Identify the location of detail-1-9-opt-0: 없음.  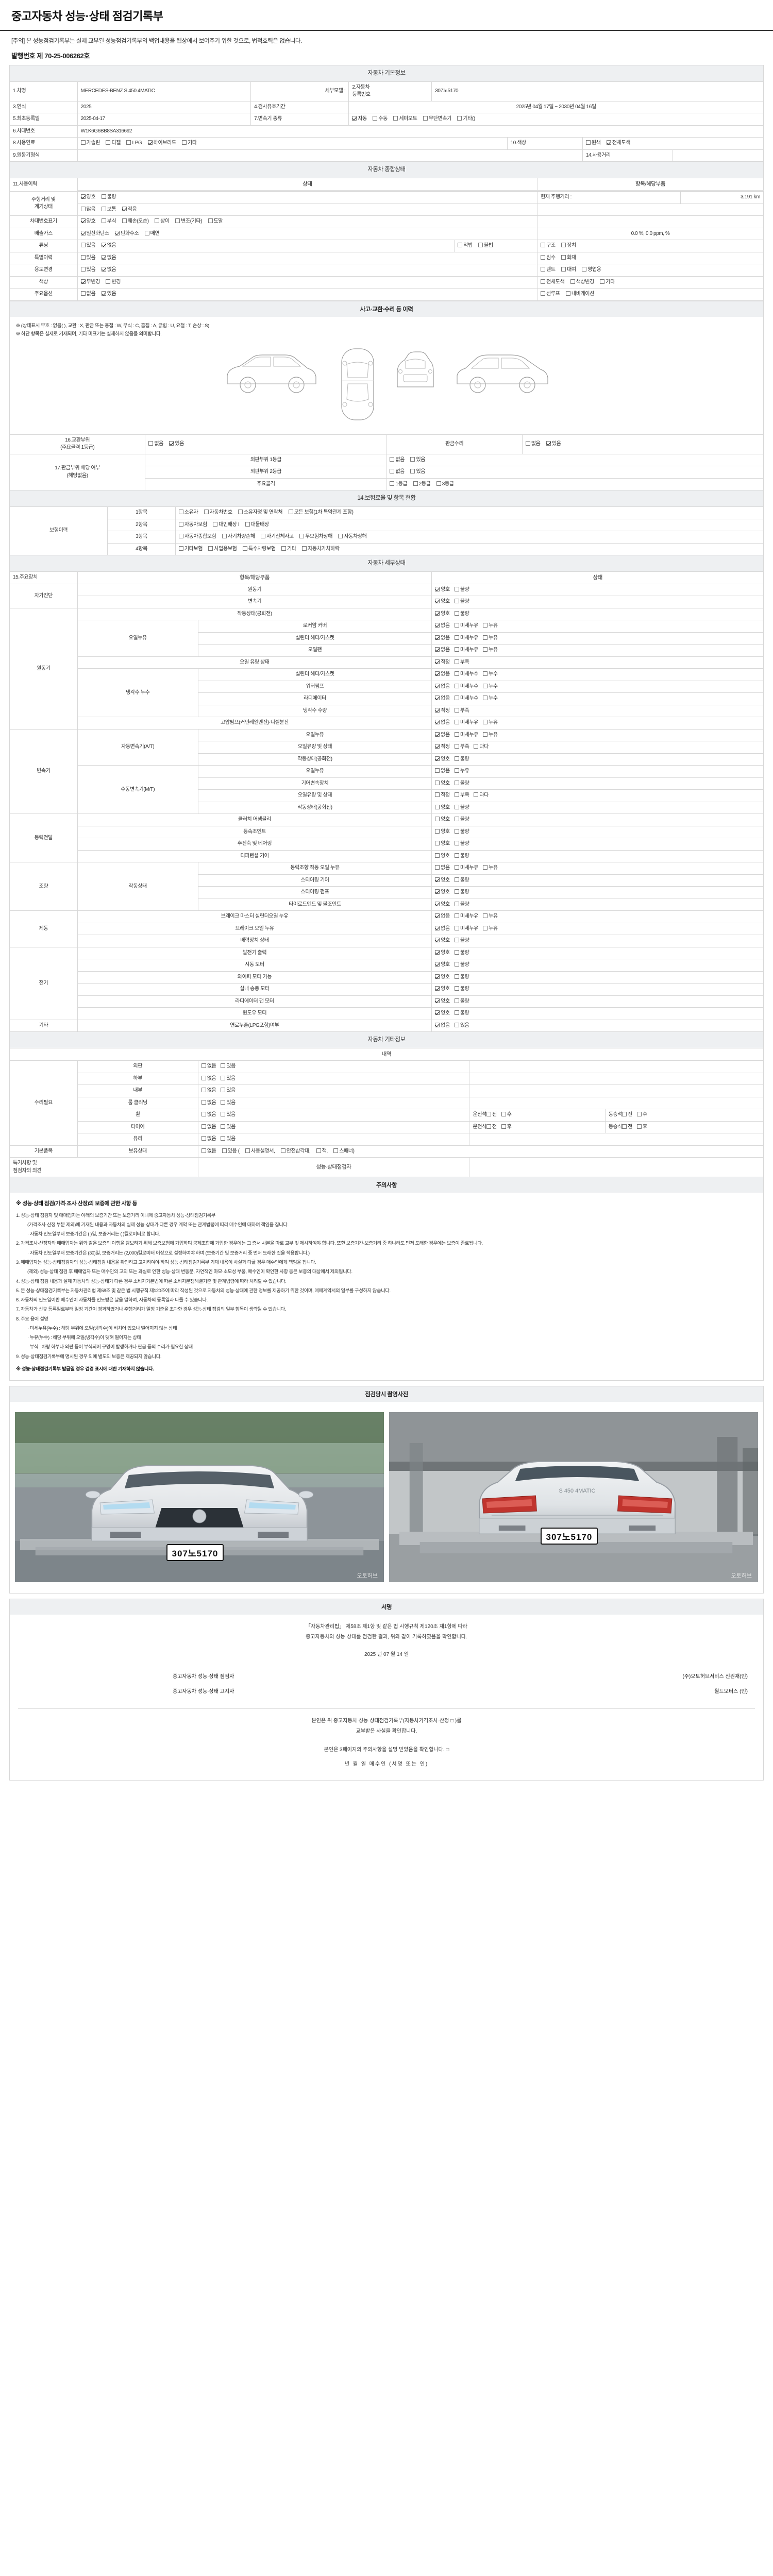
(442, 723).